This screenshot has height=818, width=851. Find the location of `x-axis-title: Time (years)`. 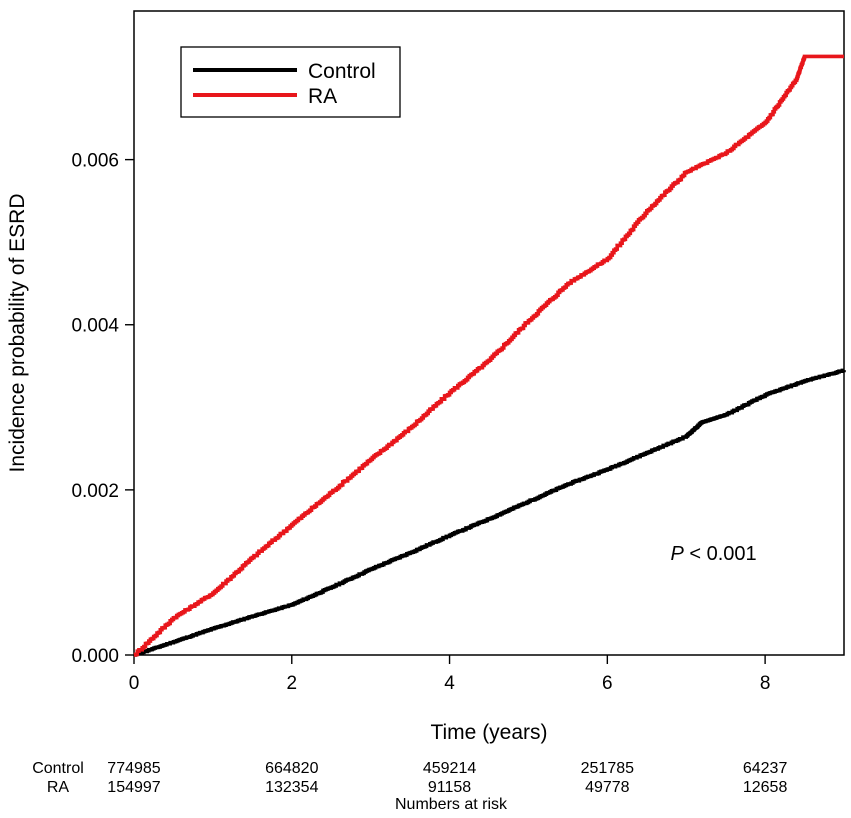

x-axis-title: Time (years) is located at coordinates (488, 732).